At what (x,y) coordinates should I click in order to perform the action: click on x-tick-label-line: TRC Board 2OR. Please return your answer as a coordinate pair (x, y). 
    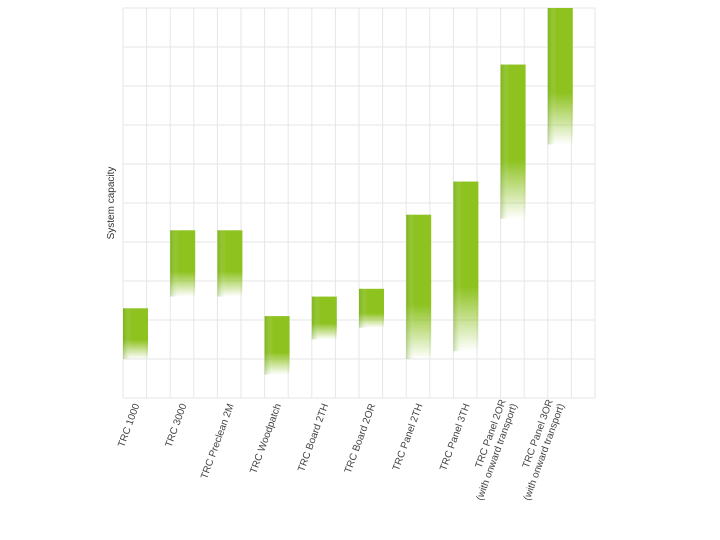
    Looking at the image, I should click on (360, 438).